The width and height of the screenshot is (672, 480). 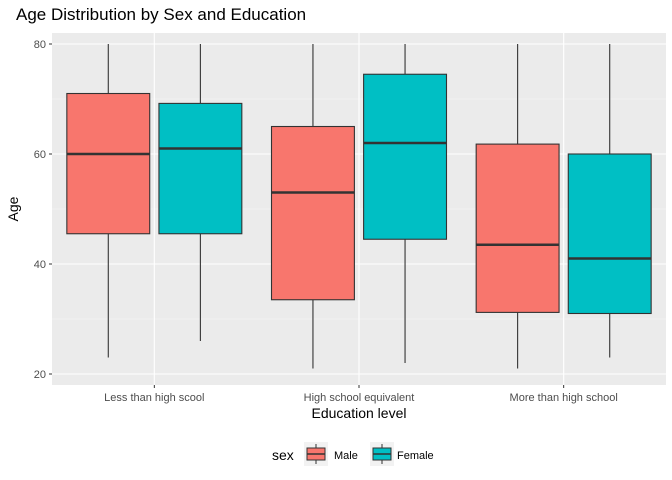 What do you see at coordinates (40, 155) in the screenshot?
I see `y-tick-label: 60` at bounding box center [40, 155].